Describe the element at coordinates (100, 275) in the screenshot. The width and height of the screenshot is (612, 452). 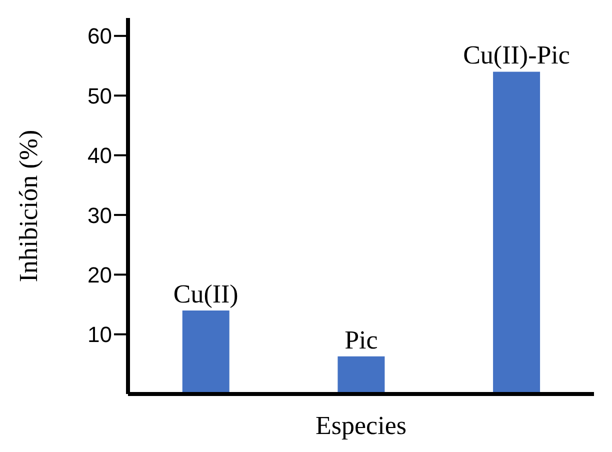
I see `y-tick-label: 20` at that location.